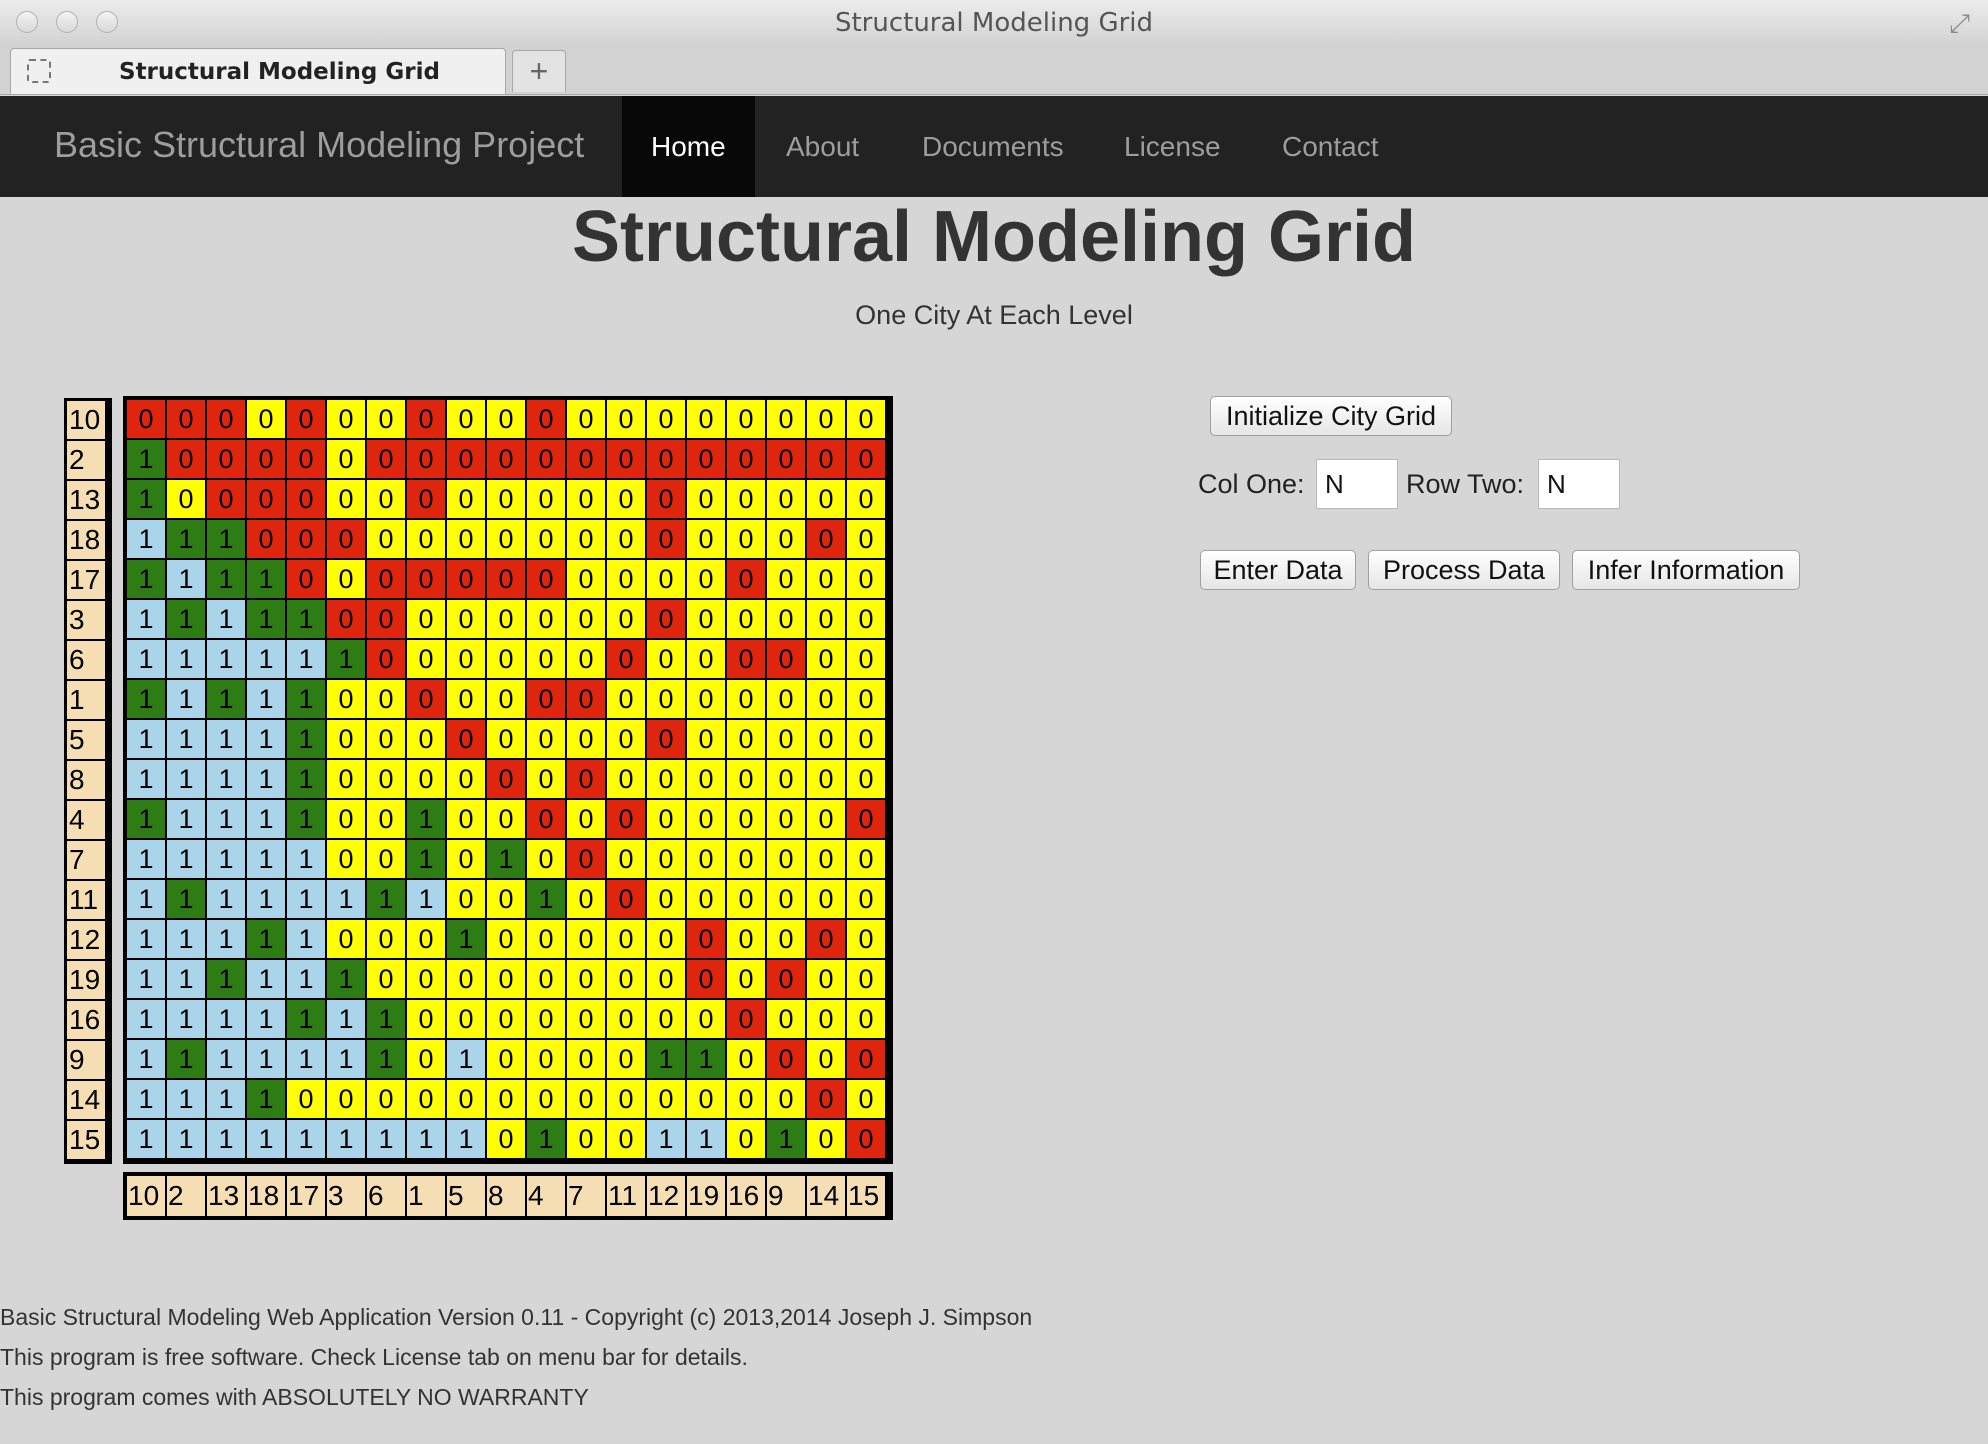 This screenshot has height=1444, width=1988. Describe the element at coordinates (107, 22) in the screenshot. I see `zoom-window-button` at that location.